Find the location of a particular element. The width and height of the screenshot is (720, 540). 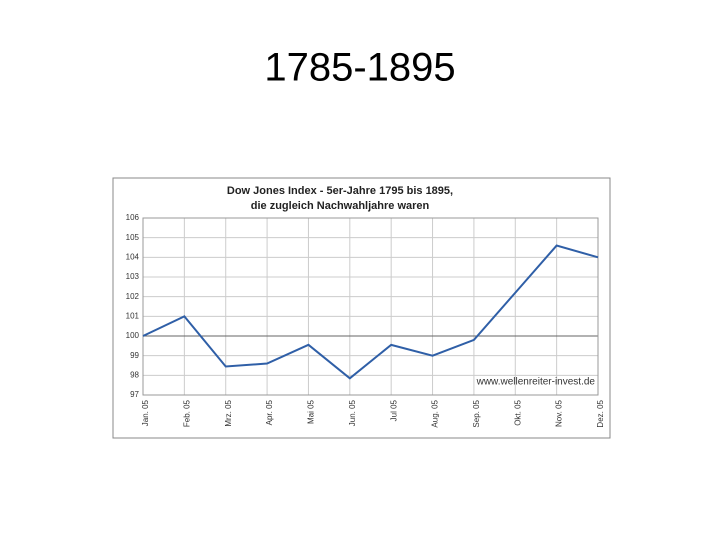

x-tick-label: Okt. 05 is located at coordinates (517, 412).